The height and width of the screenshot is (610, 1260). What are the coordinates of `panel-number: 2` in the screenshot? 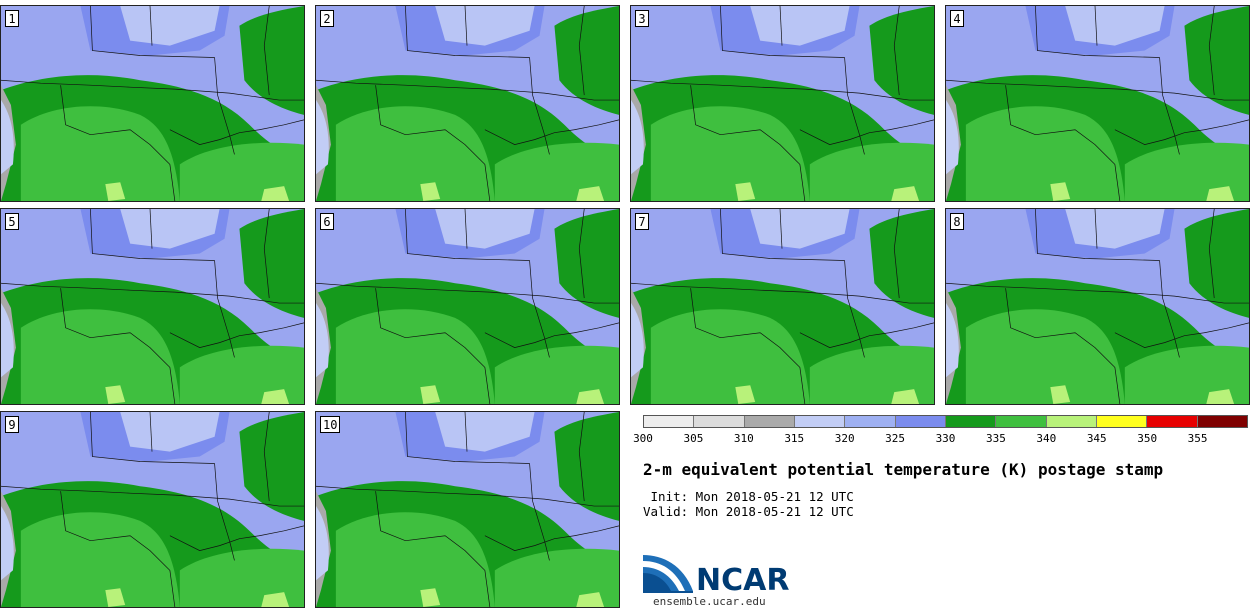 It's located at (327, 18).